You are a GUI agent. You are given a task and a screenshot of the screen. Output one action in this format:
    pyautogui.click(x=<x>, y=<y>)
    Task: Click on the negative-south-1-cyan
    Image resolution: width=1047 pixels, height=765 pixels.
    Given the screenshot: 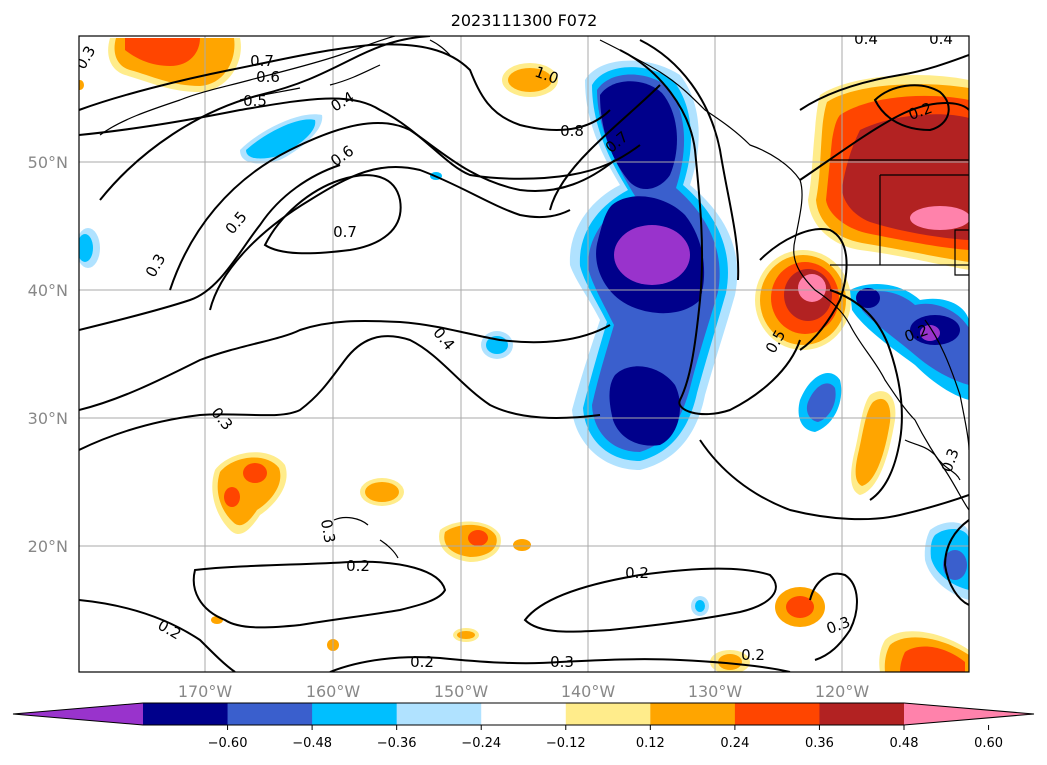 What is the action you would take?
    pyautogui.click(x=700, y=606)
    